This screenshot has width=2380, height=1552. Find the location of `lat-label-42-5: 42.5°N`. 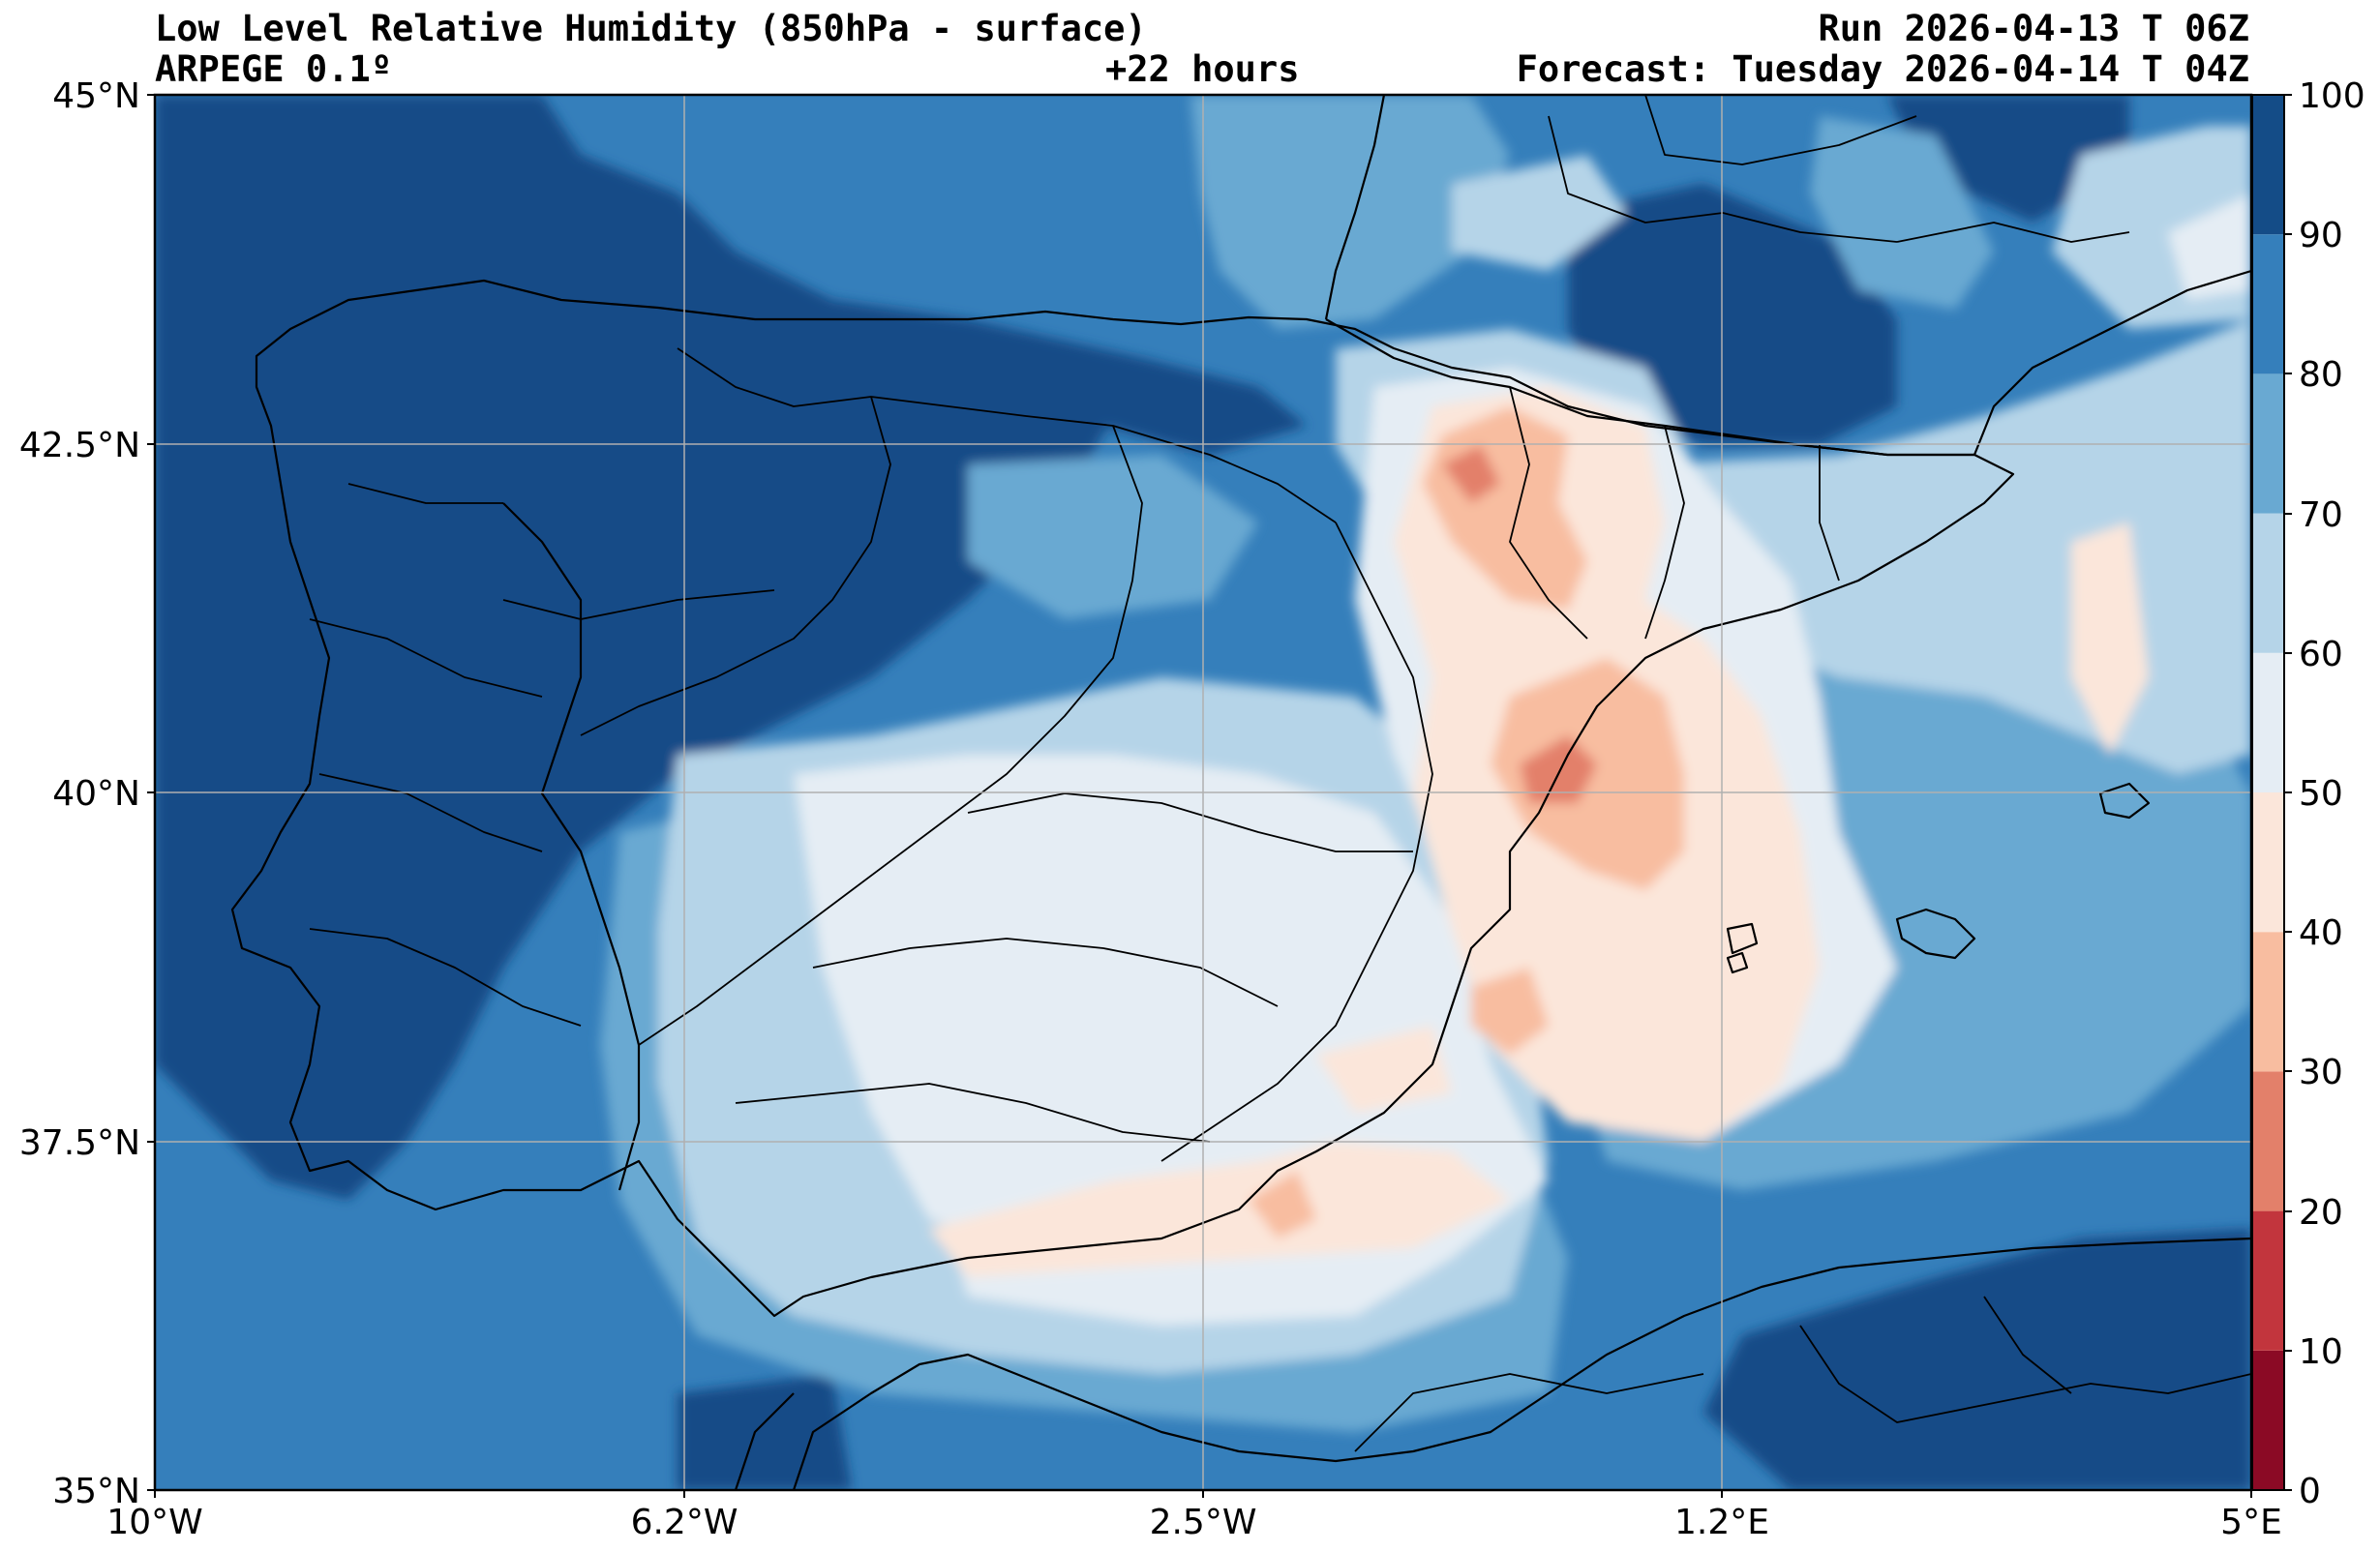

lat-label-42-5: 42.5°N is located at coordinates (79, 445).